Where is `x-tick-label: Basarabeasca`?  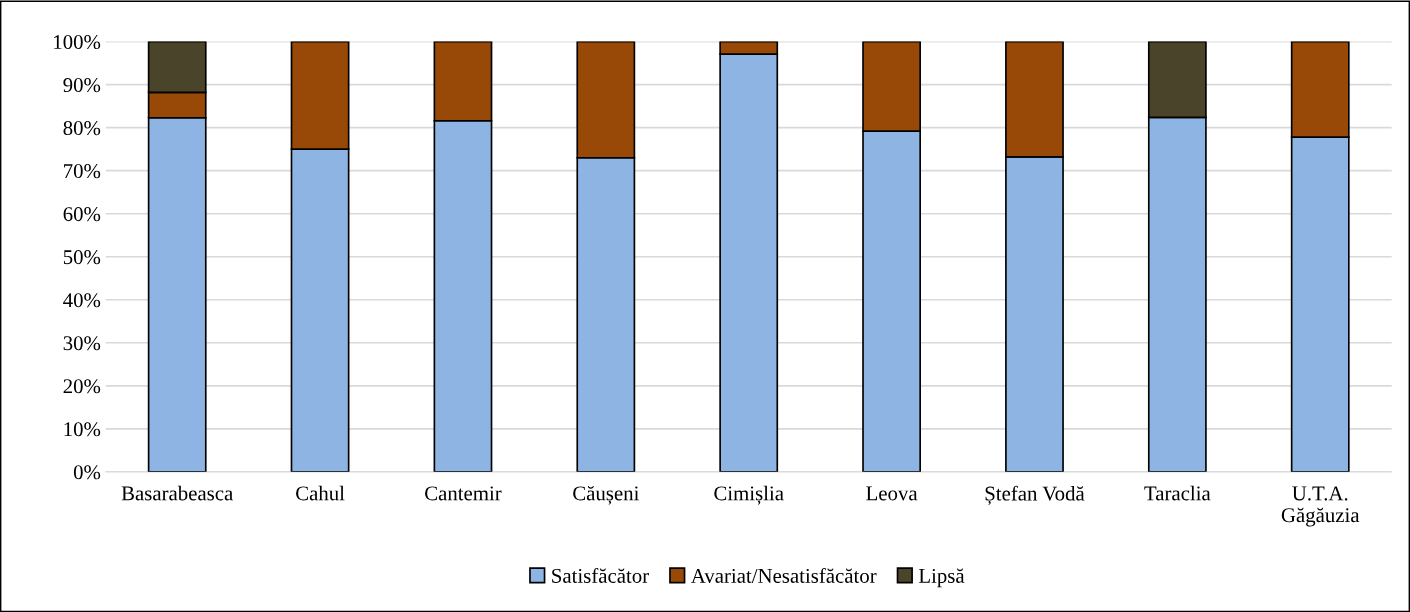 x-tick-label: Basarabeasca is located at coordinates (177, 493).